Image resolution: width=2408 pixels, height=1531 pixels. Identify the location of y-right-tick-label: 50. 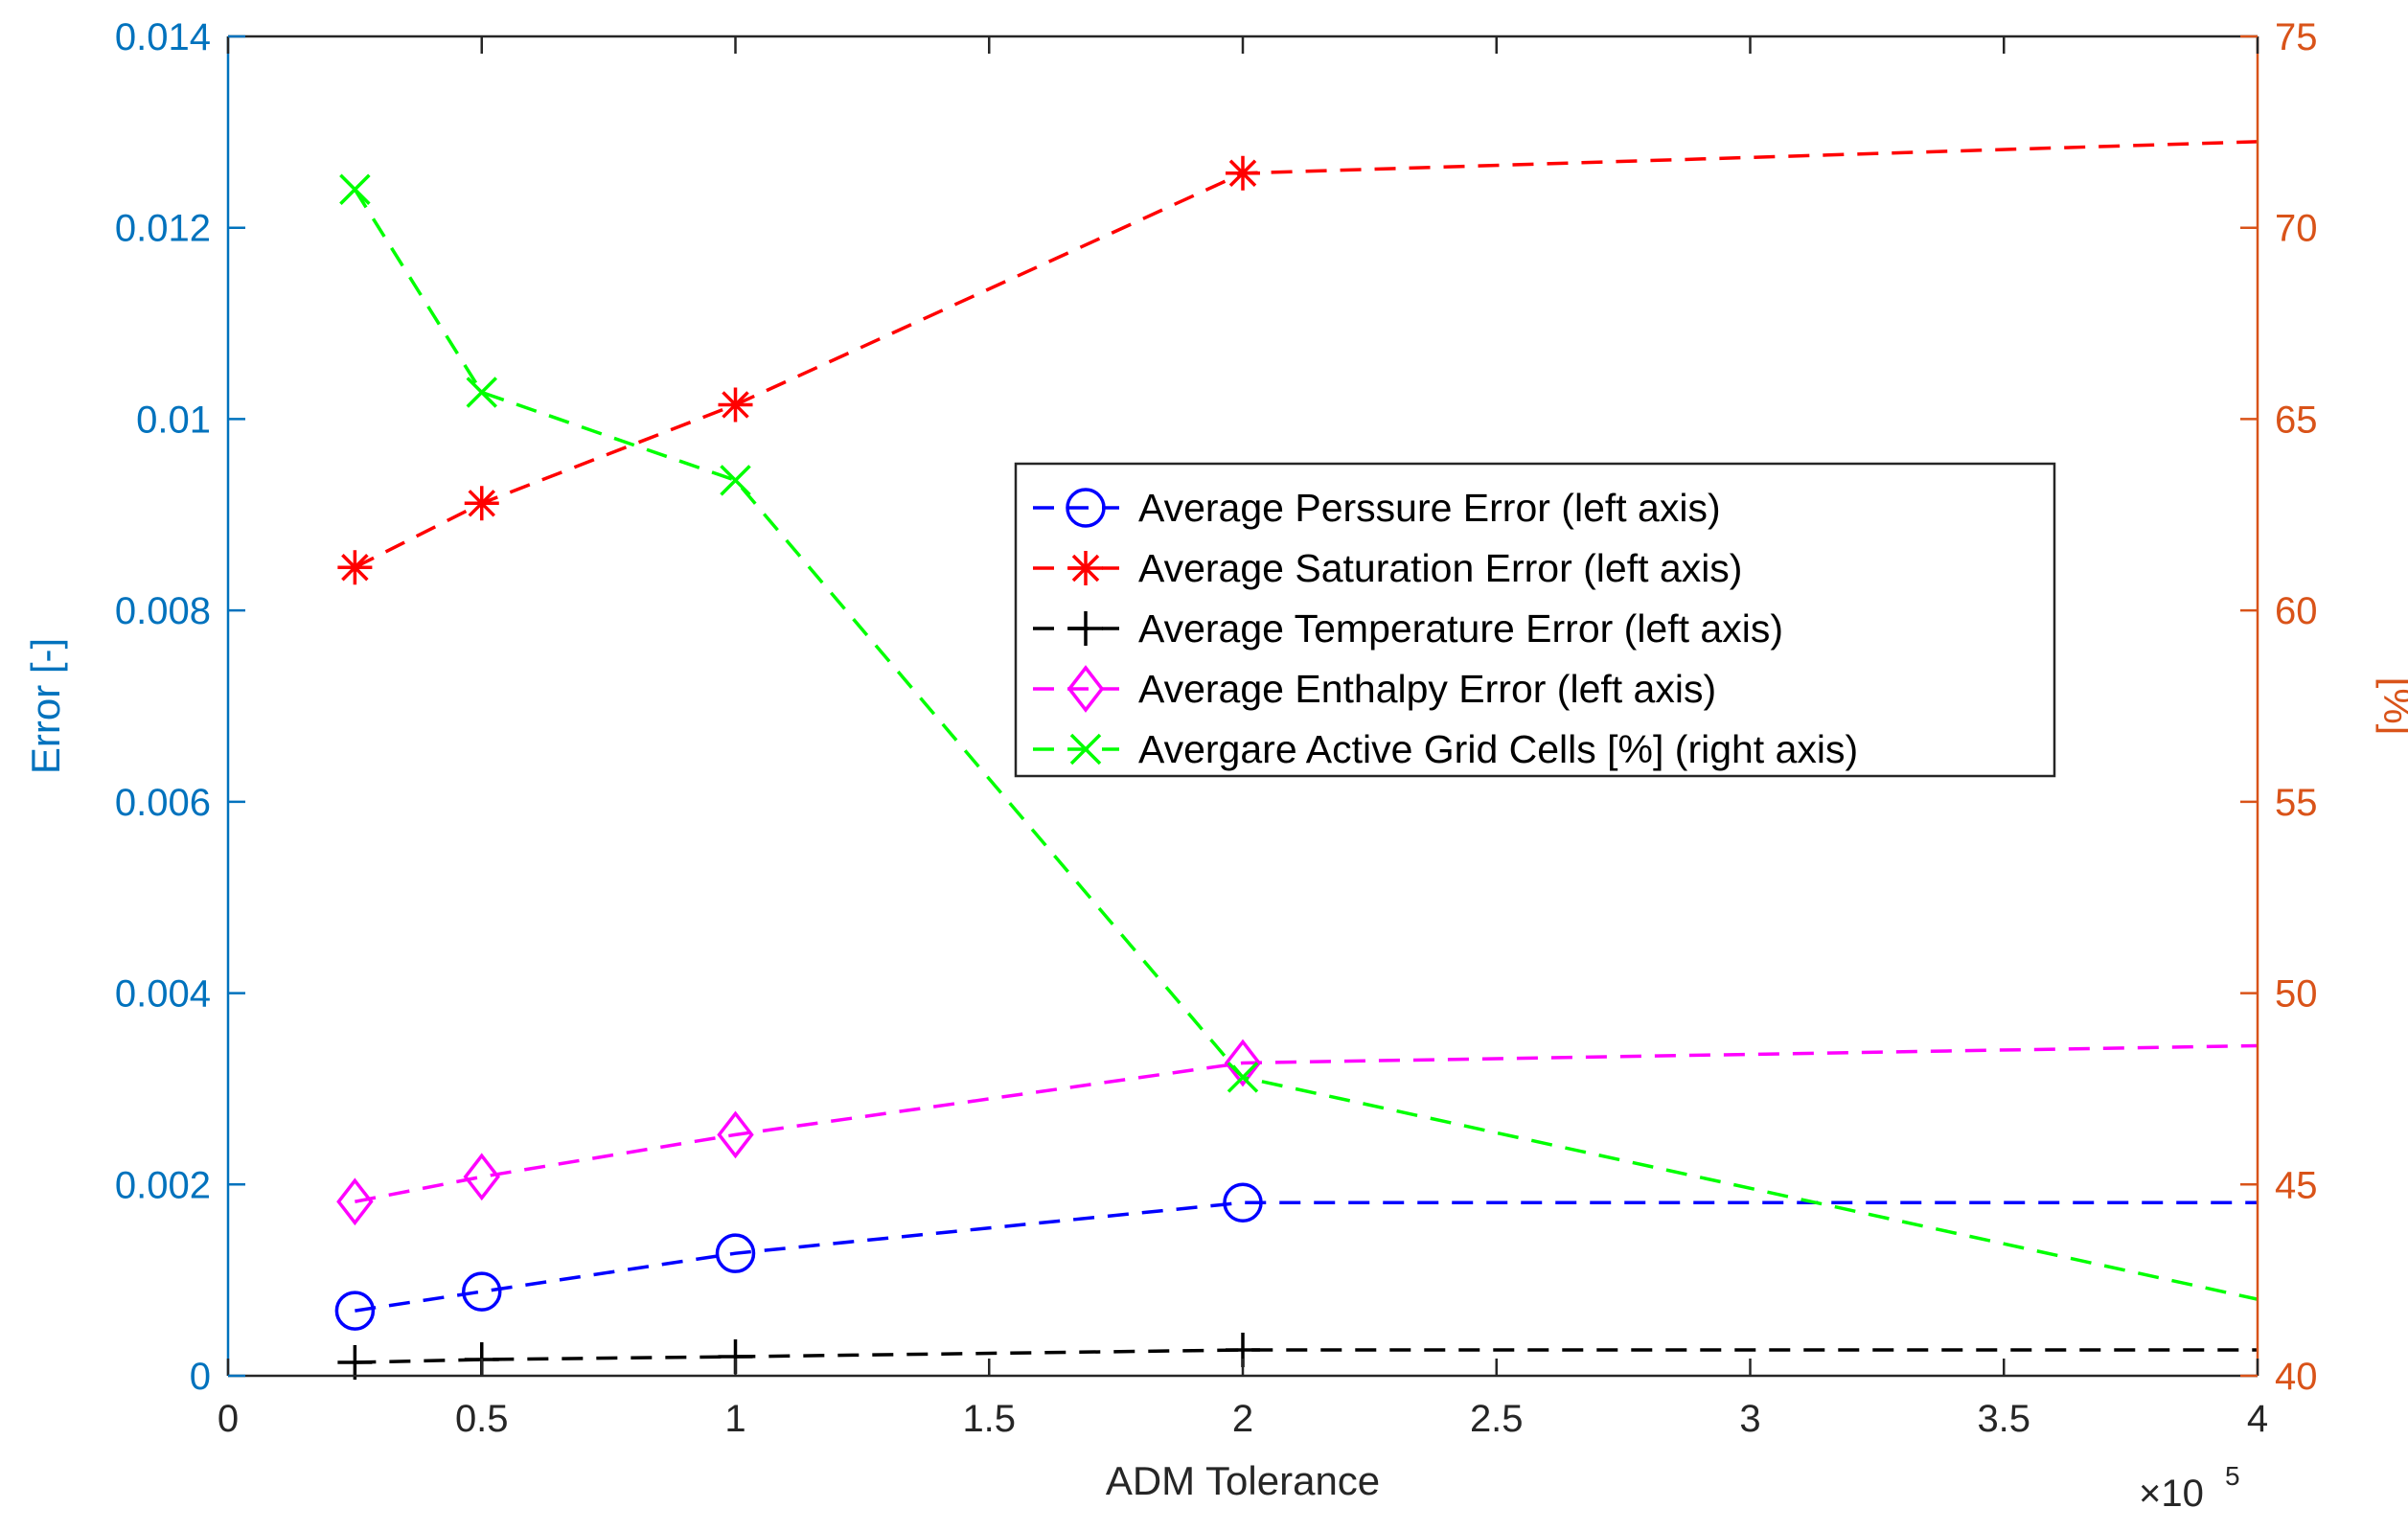
(2297, 994).